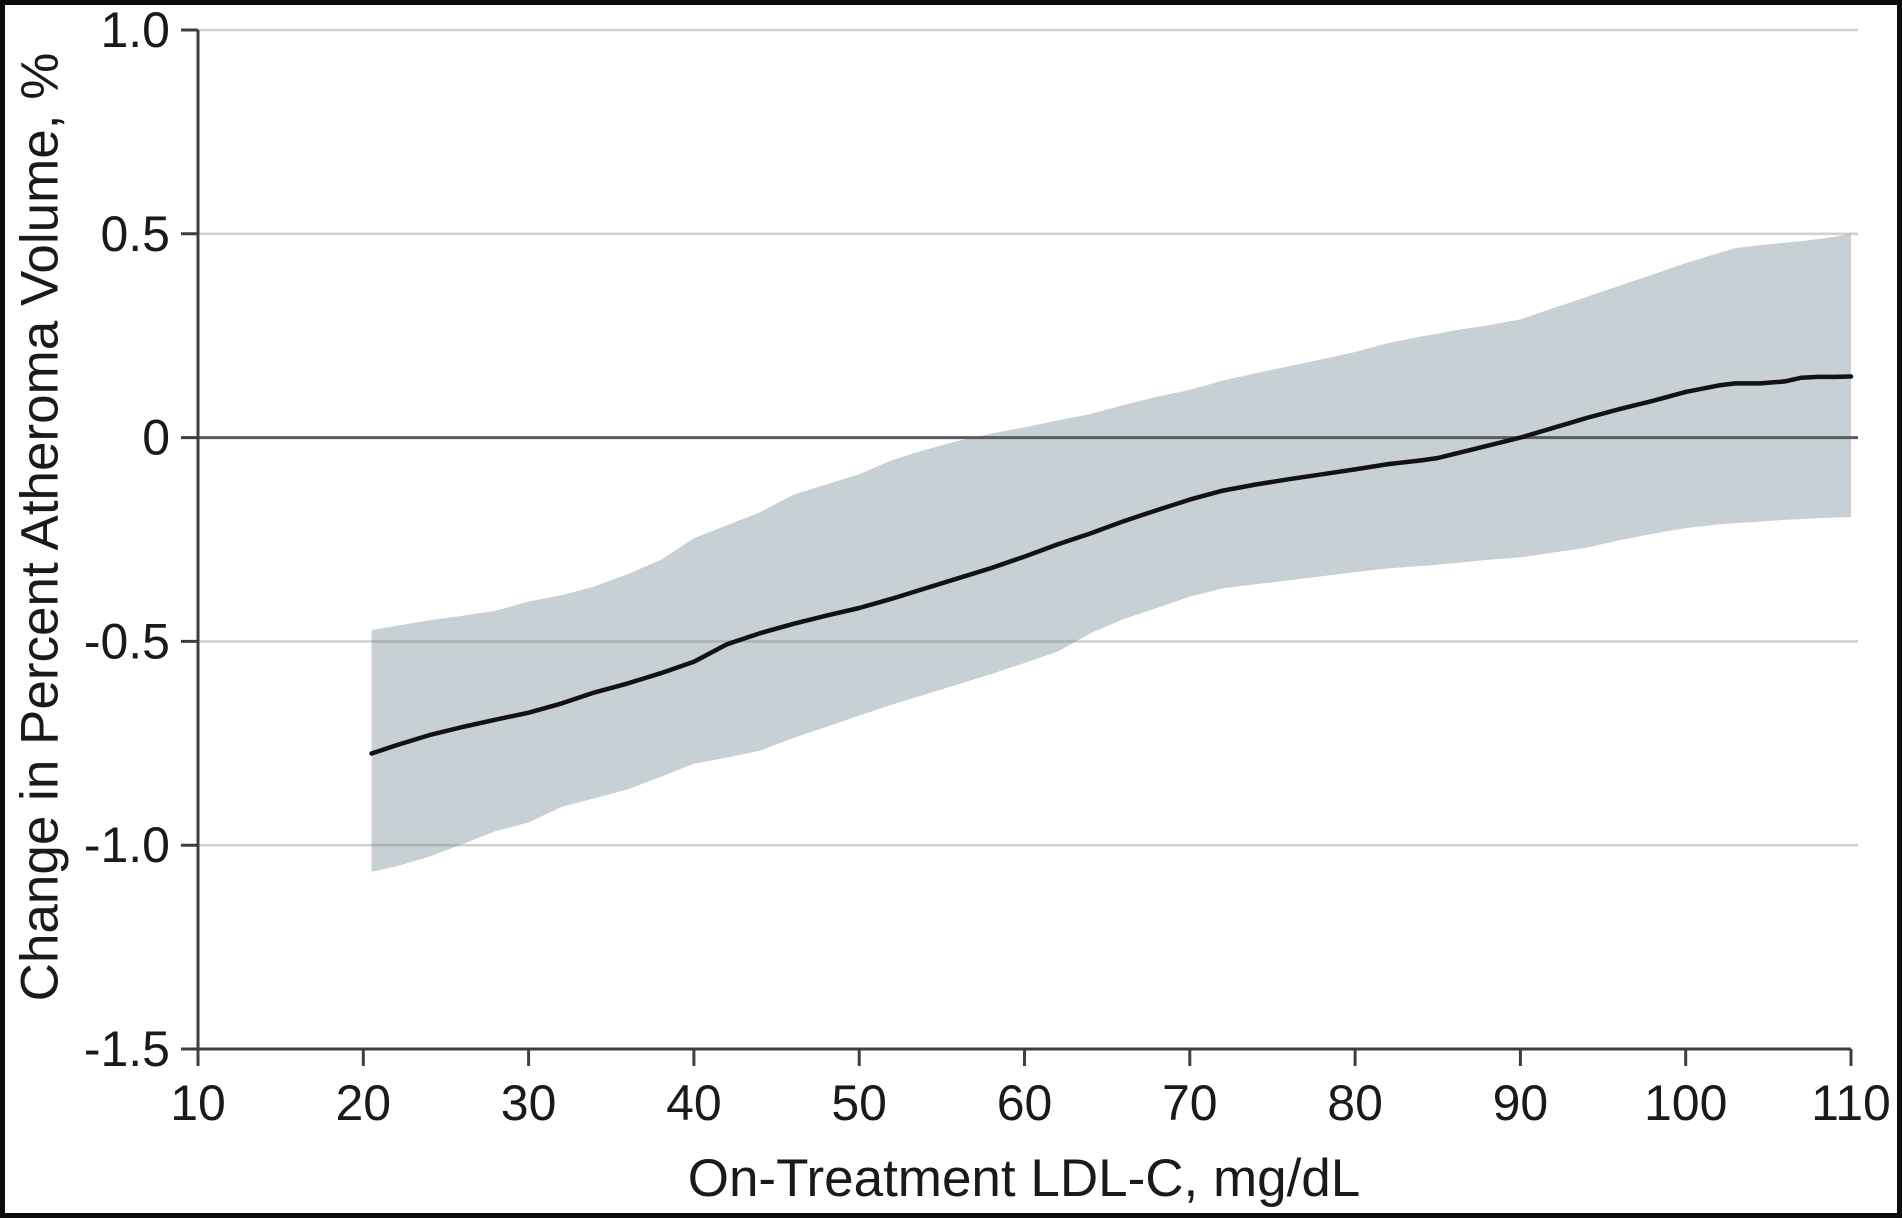 The height and width of the screenshot is (1218, 1902). What do you see at coordinates (127, 641) in the screenshot?
I see `y-tick-label: -0.5` at bounding box center [127, 641].